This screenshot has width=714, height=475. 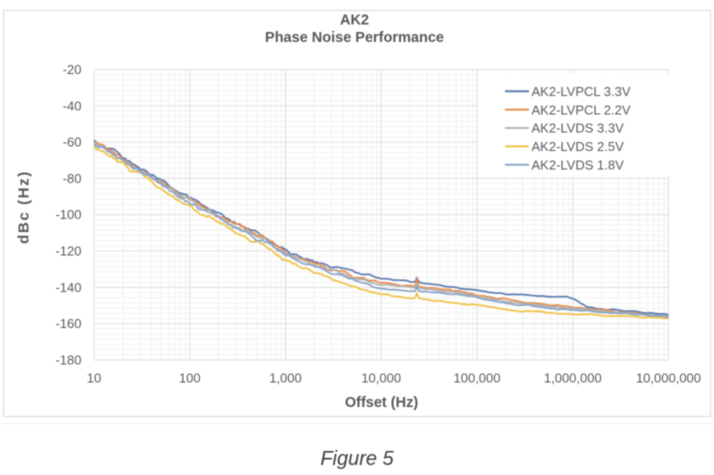 What do you see at coordinates (477, 378) in the screenshot?
I see `svg-text: 100,000` at bounding box center [477, 378].